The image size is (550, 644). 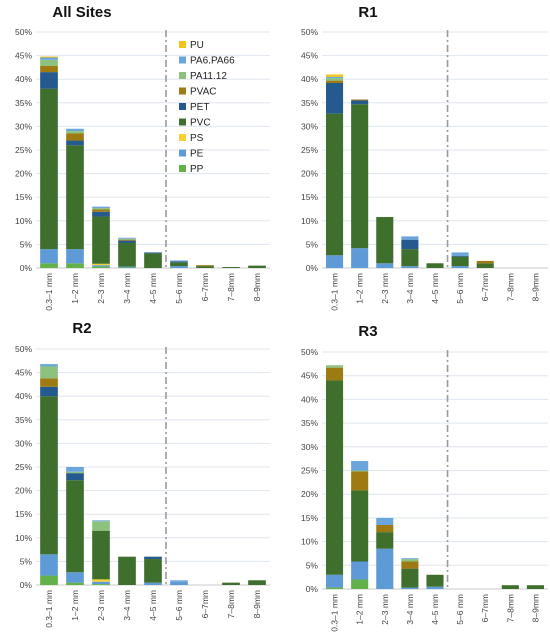 I want to click on legend: PU PA6.PA66 PA11.12 PVAC PET PVC PS PE PP, so click(x=207, y=107).